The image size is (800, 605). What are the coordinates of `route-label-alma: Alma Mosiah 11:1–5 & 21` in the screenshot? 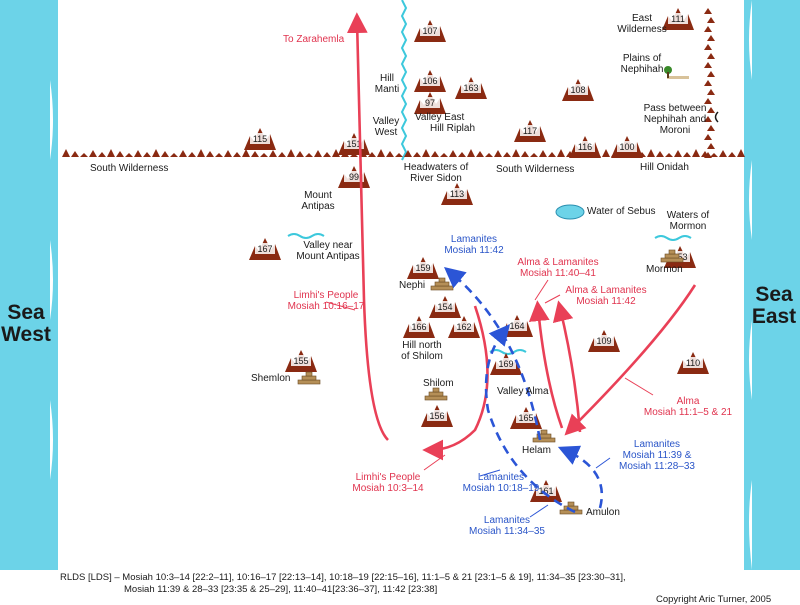 It's located at (688, 407).